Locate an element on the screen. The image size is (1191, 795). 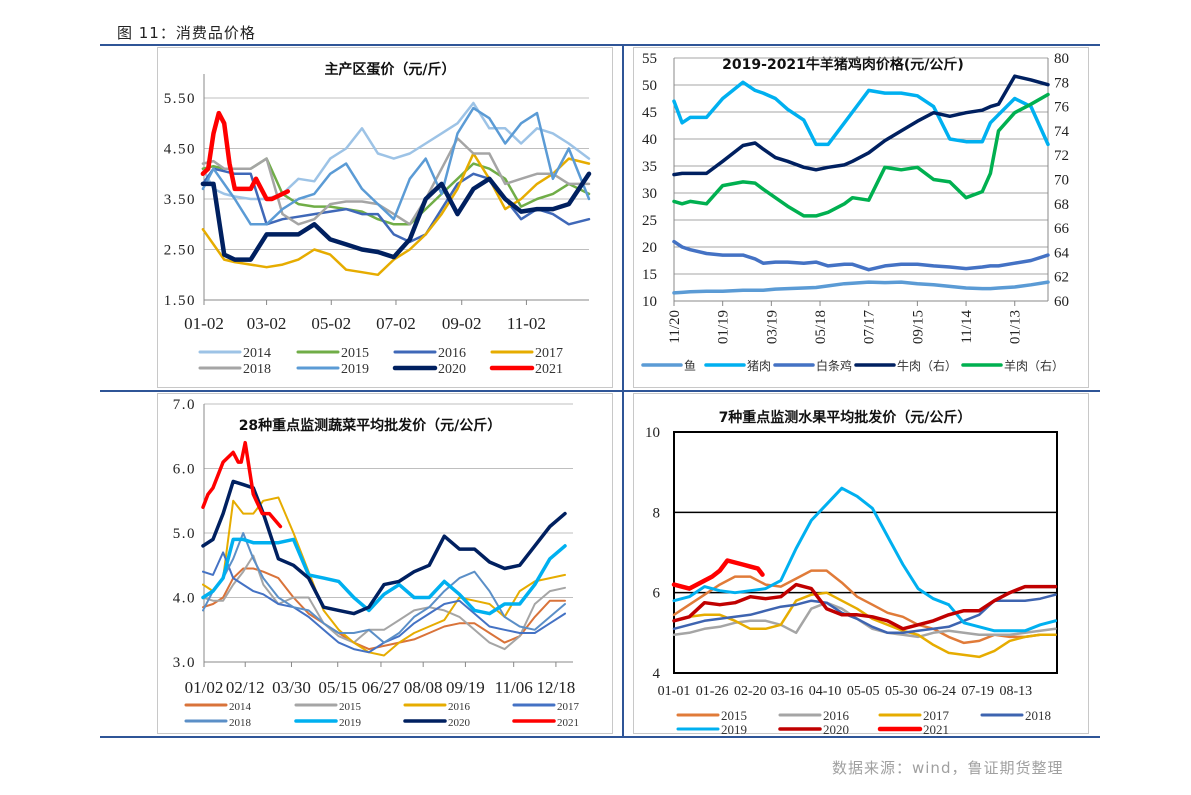
middle-rule is located at coordinates (600, 391).